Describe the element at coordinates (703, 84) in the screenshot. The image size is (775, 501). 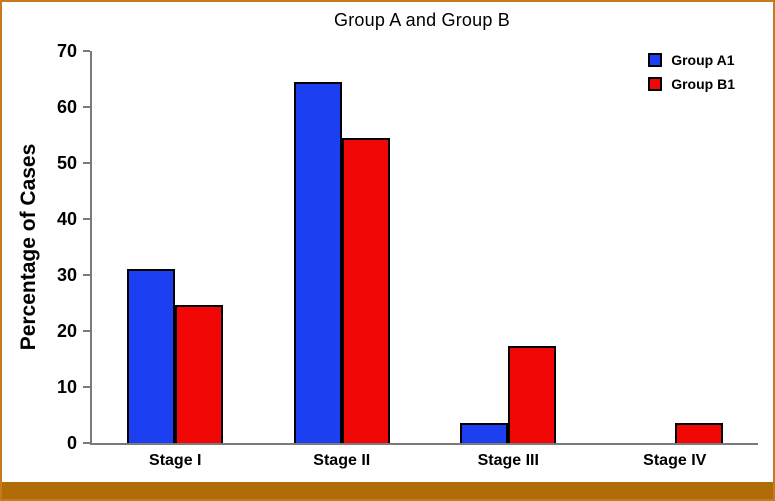
I see `legend-label: Group B1` at that location.